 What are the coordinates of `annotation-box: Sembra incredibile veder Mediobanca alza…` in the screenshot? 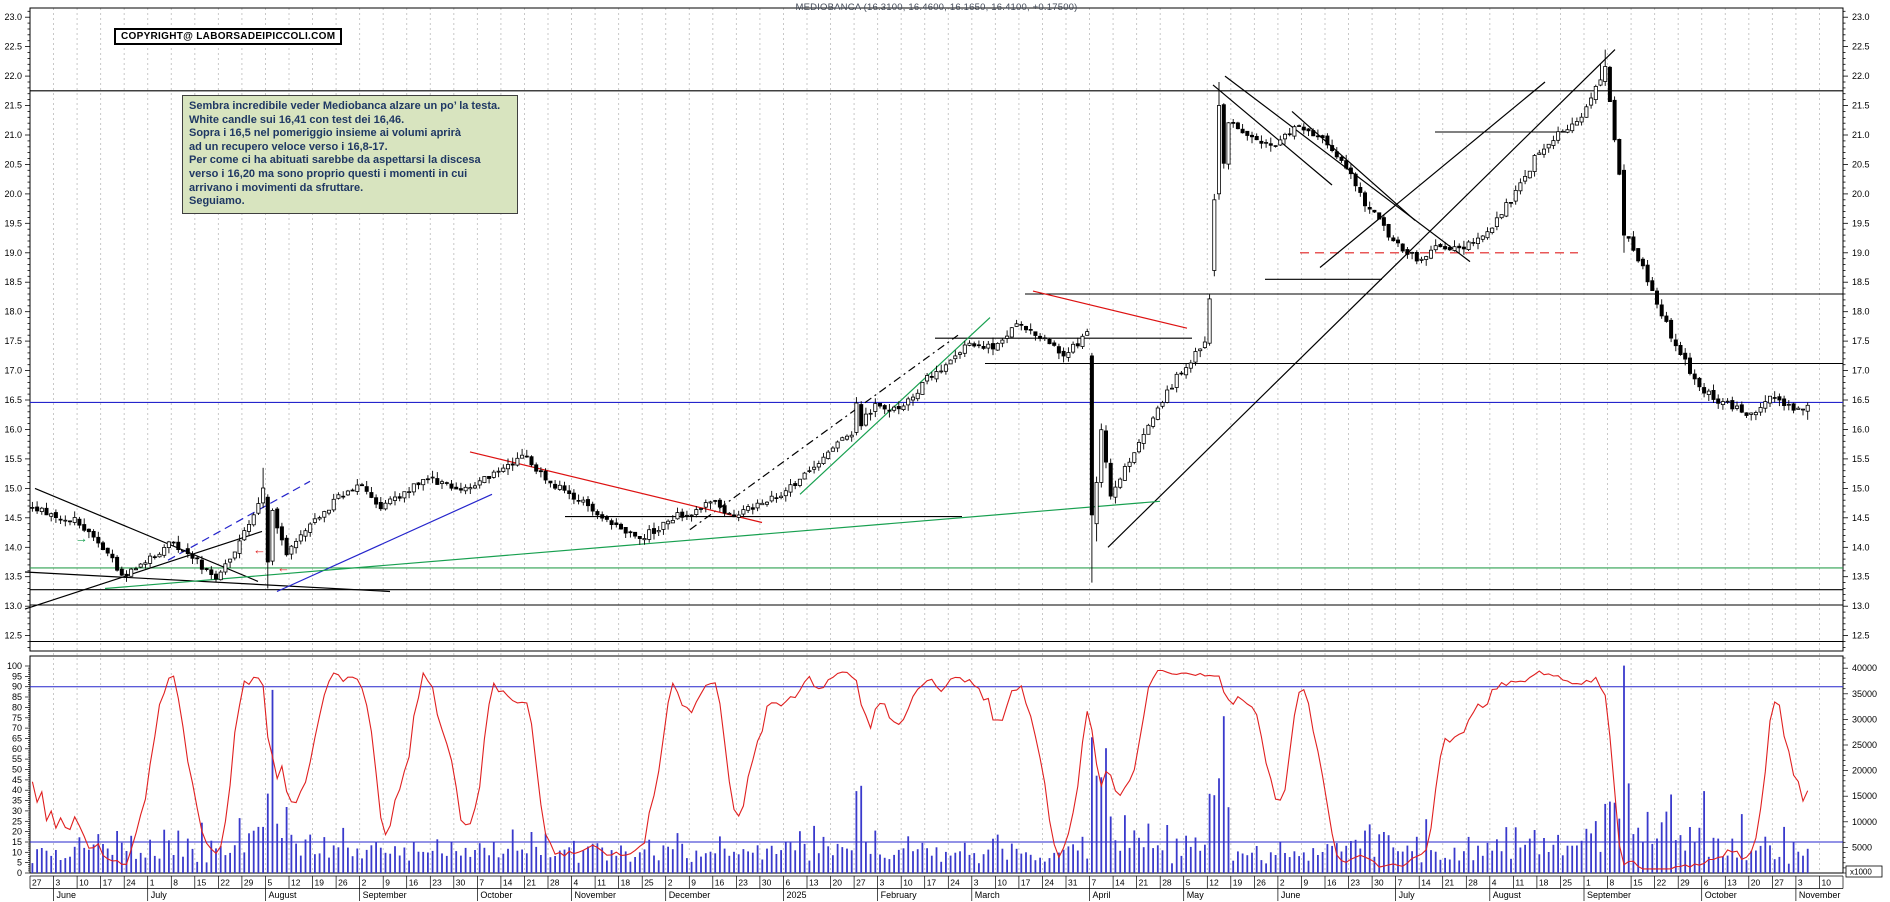 It's located at (350, 154).